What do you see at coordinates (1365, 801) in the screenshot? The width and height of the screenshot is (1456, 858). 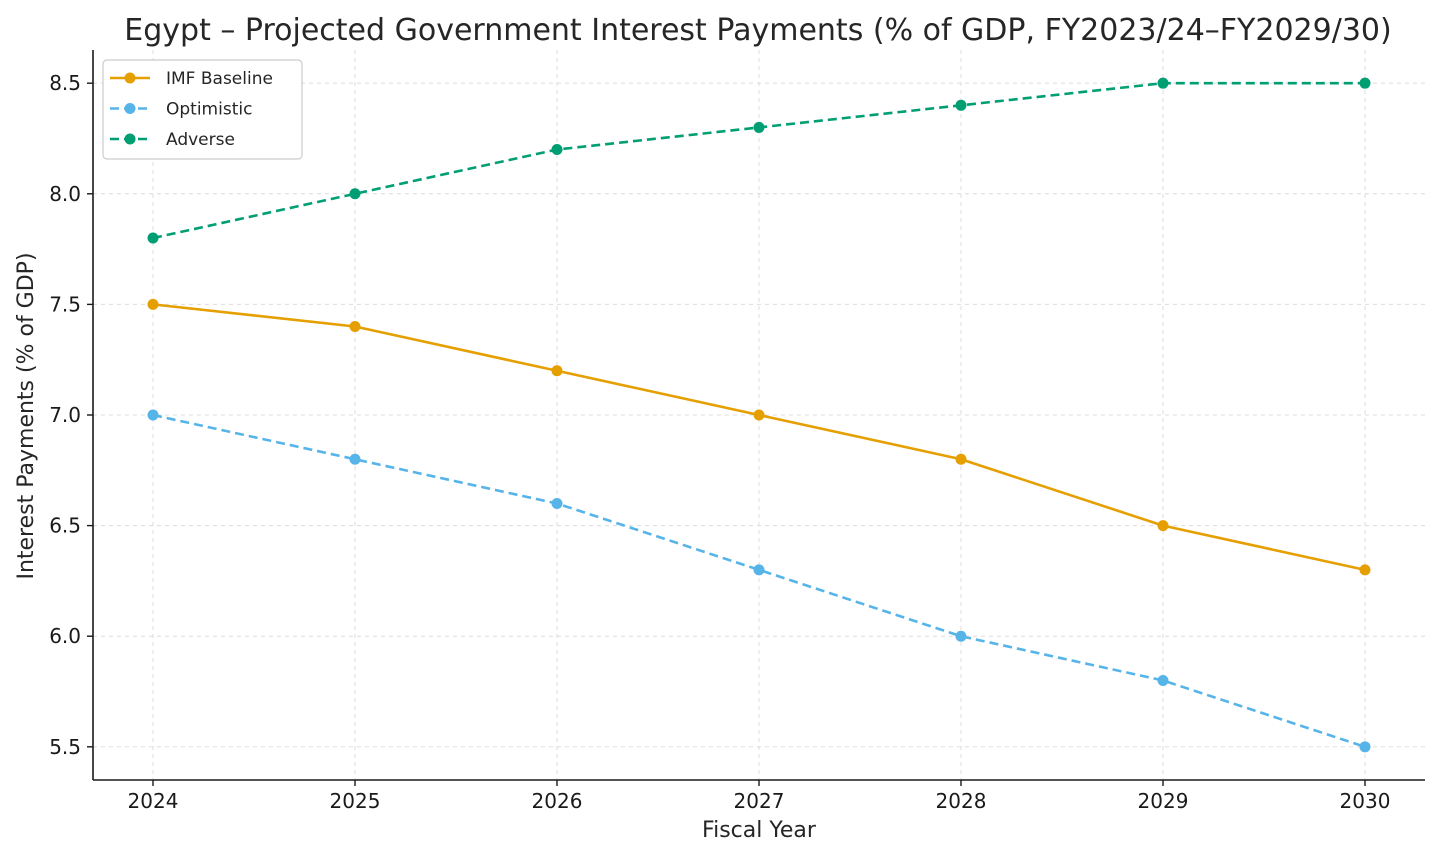 I see `x-tick-label: 2030` at bounding box center [1365, 801].